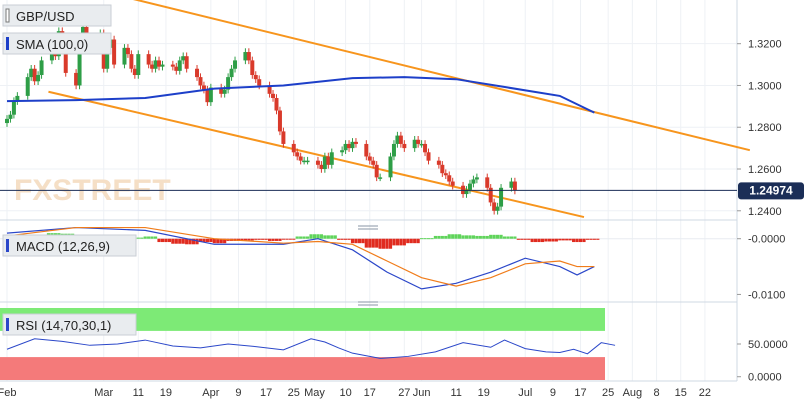 Image resolution: width=808 pixels, height=408 pixels. What do you see at coordinates (768, 345) in the screenshot?
I see `y-tick-label: 50.0000` at bounding box center [768, 345].